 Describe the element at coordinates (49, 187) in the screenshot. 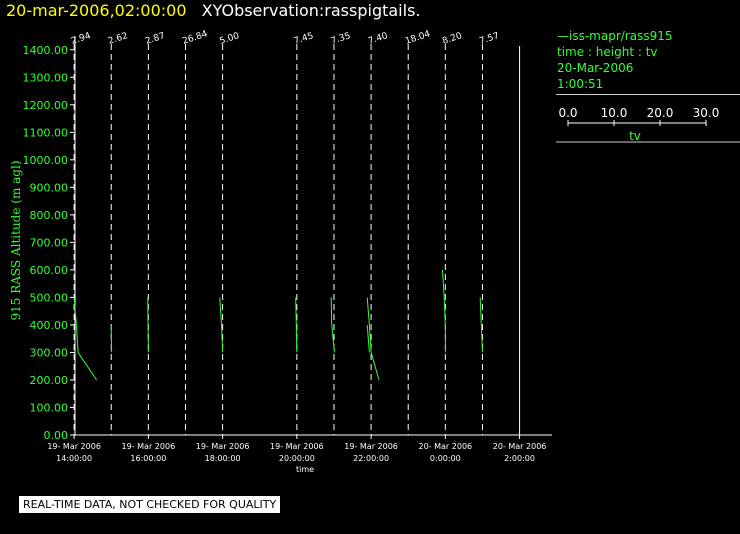

I see `y-tick-label: 900.00` at that location.